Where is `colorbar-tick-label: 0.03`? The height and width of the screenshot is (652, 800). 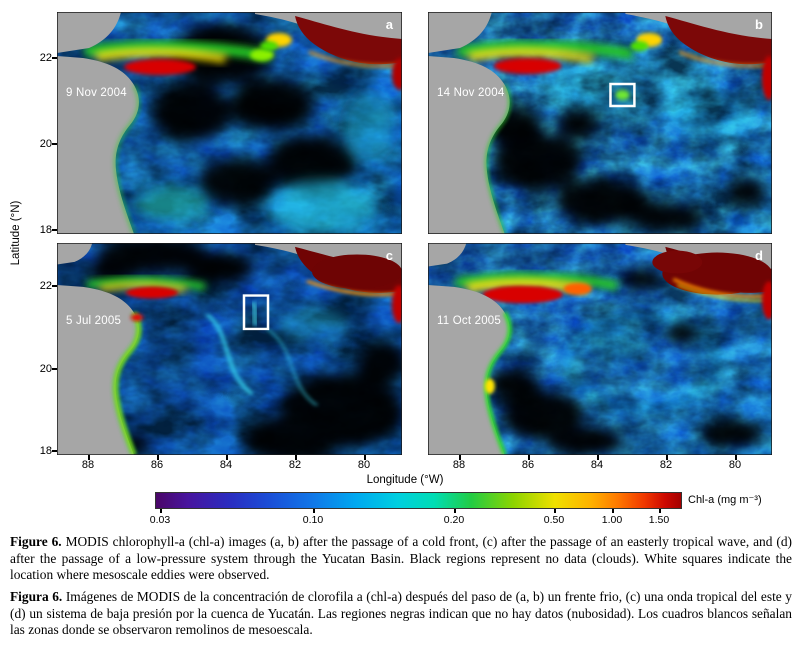
colorbar-tick-label: 0.03 is located at coordinates (160, 520).